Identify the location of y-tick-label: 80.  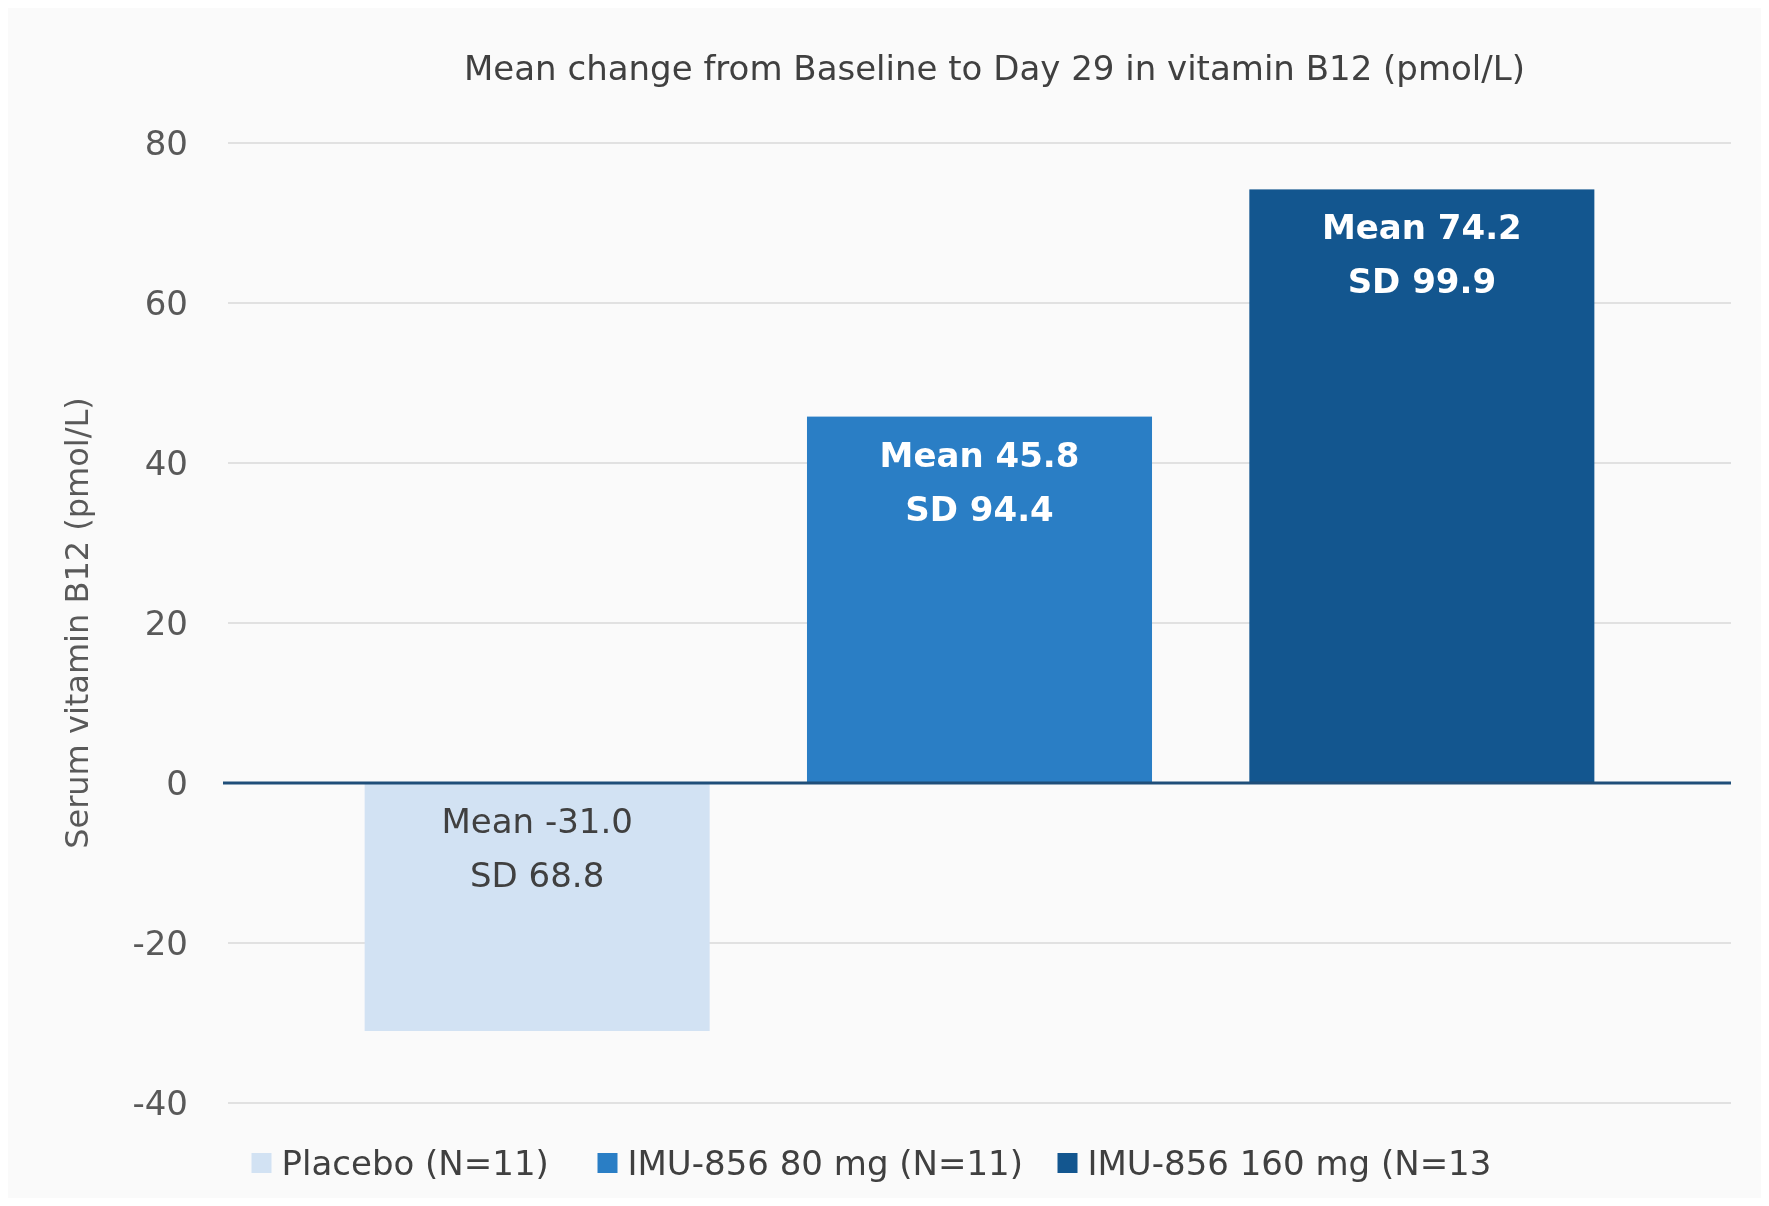
(166, 142).